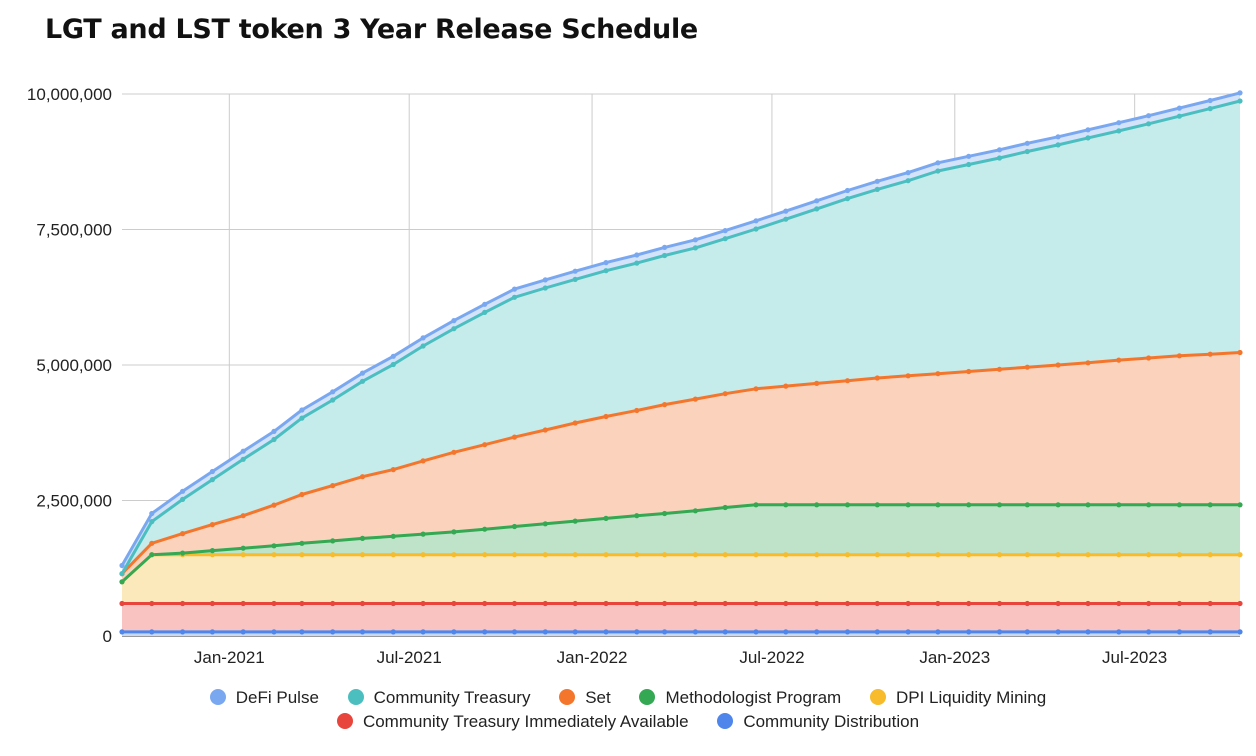 This screenshot has width=1256, height=756. I want to click on x-tick-label: Jan-2022, so click(592, 657).